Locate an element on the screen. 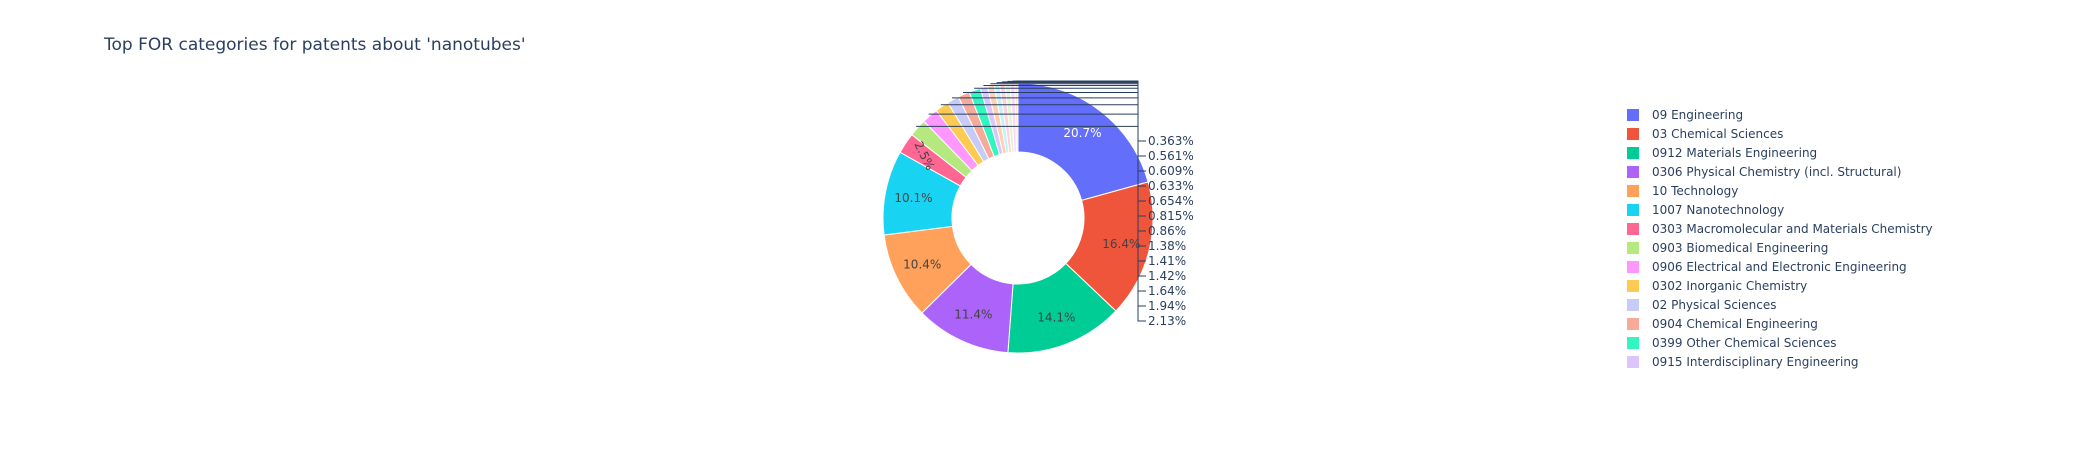  slice-label: 0.609% is located at coordinates (1171, 171).